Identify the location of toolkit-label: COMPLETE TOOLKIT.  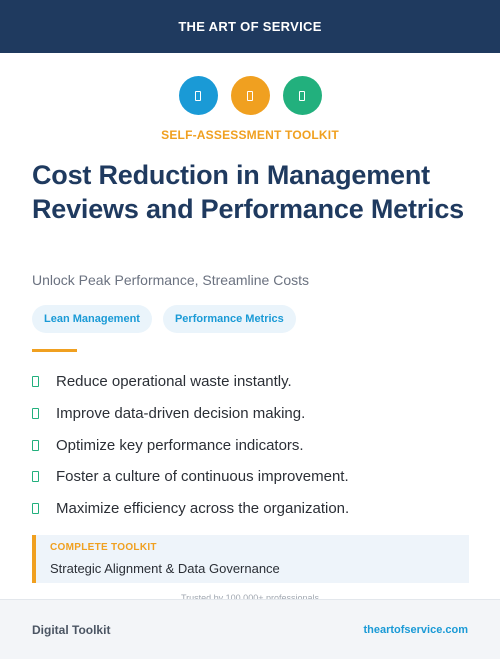
(259, 547).